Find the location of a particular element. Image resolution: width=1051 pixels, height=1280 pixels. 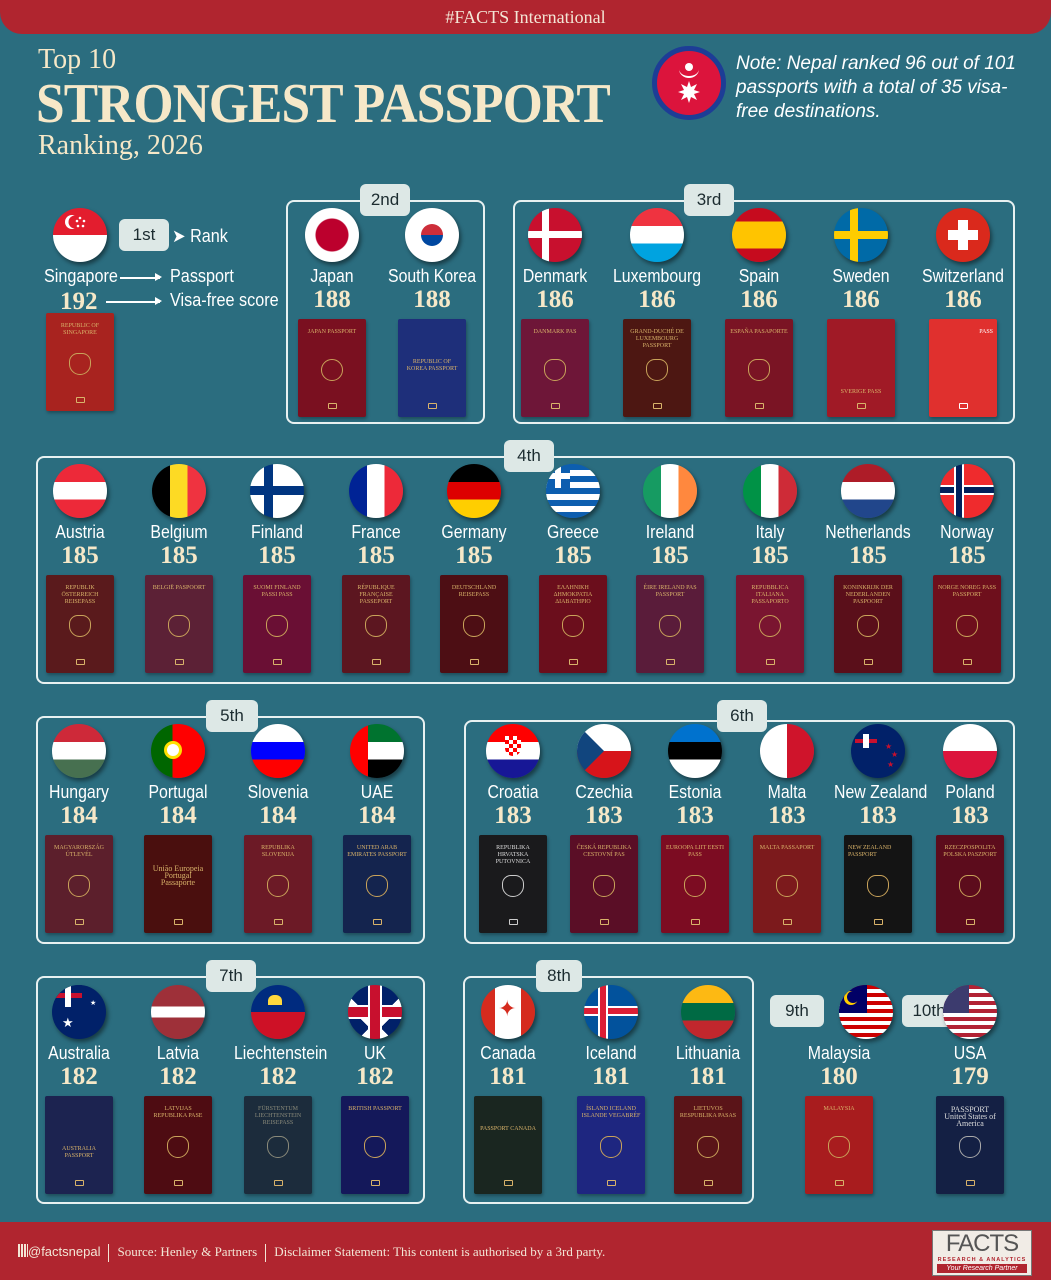

passport-cover-slovenia: REPUBLIKA SLOVENIJA is located at coordinates (278, 884).